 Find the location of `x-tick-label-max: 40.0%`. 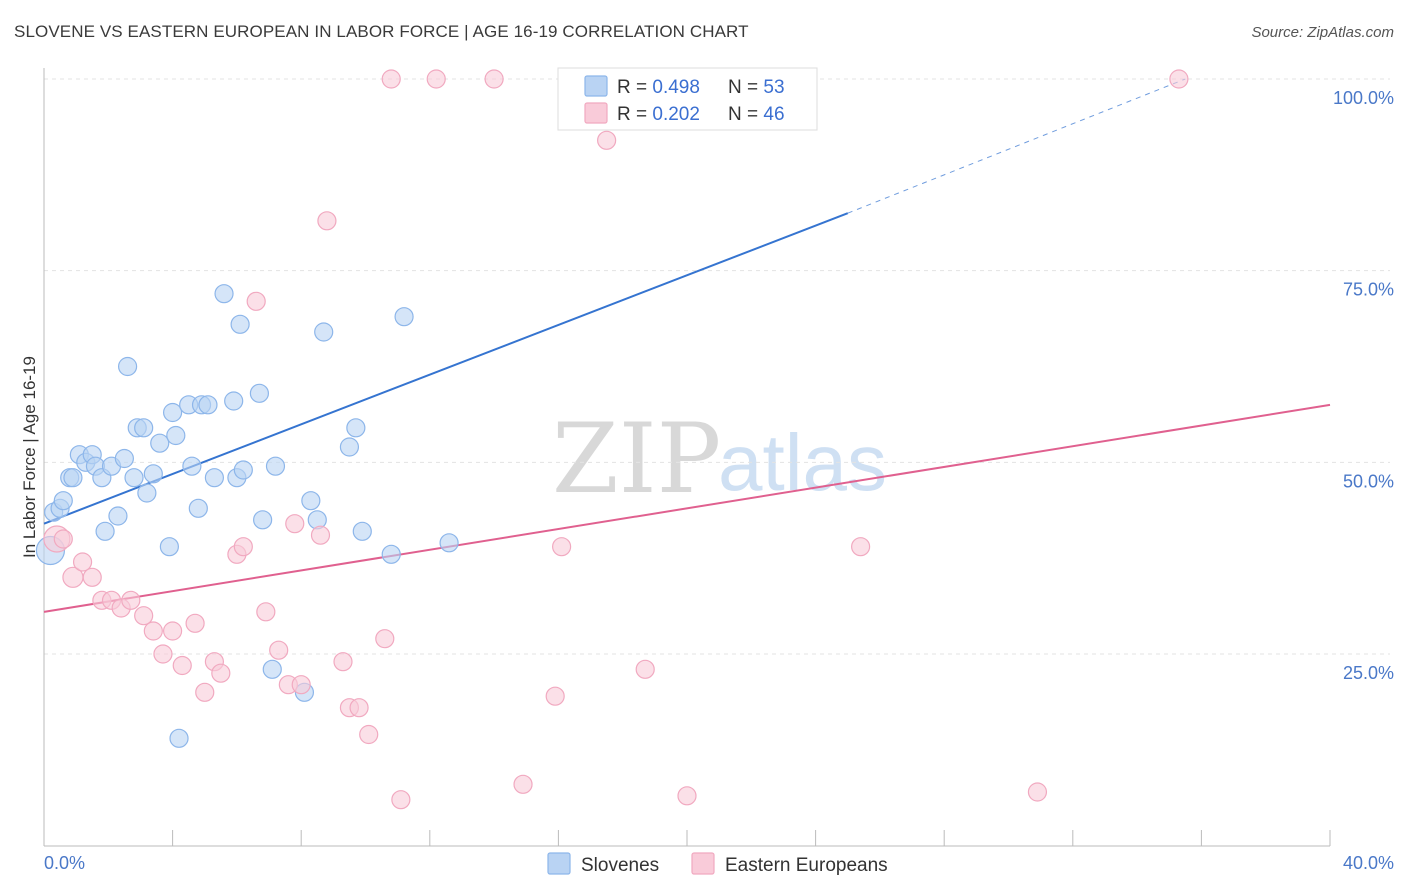

x-tick-label-max: 40.0% is located at coordinates (1368, 863).